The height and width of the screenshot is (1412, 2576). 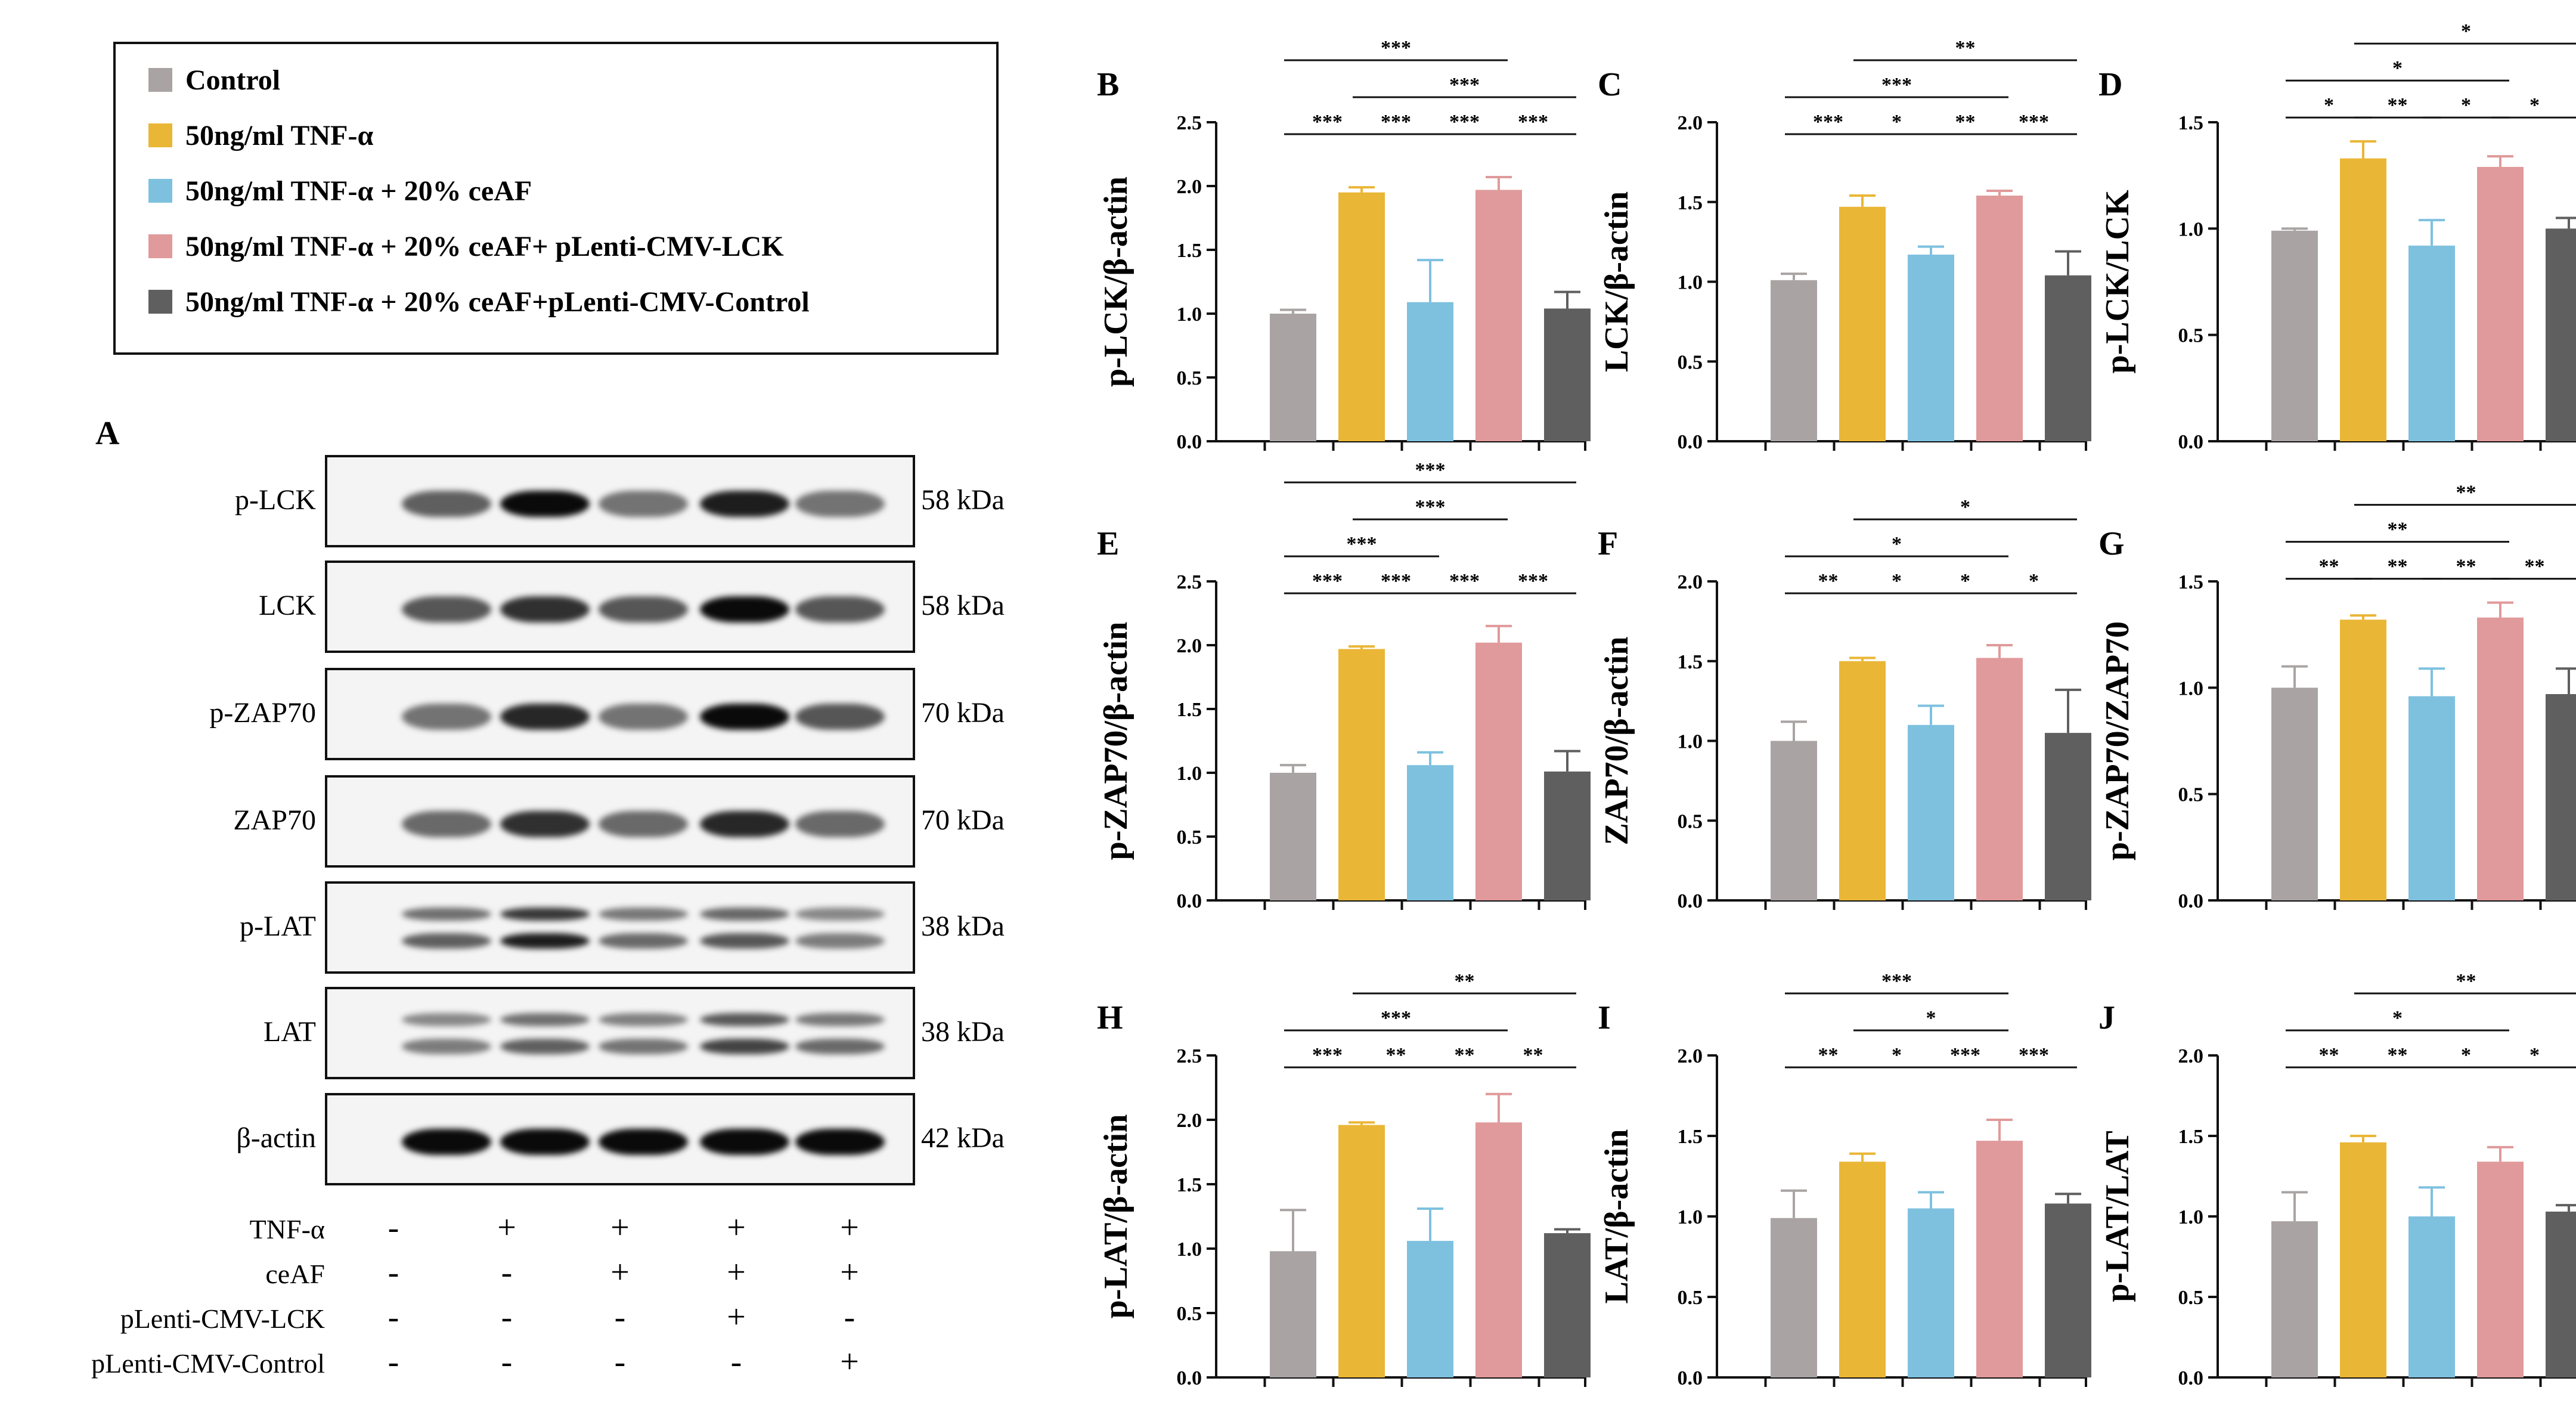 What do you see at coordinates (1116, 281) in the screenshot?
I see `y-axis-label: p-LCK/β-actin` at bounding box center [1116, 281].